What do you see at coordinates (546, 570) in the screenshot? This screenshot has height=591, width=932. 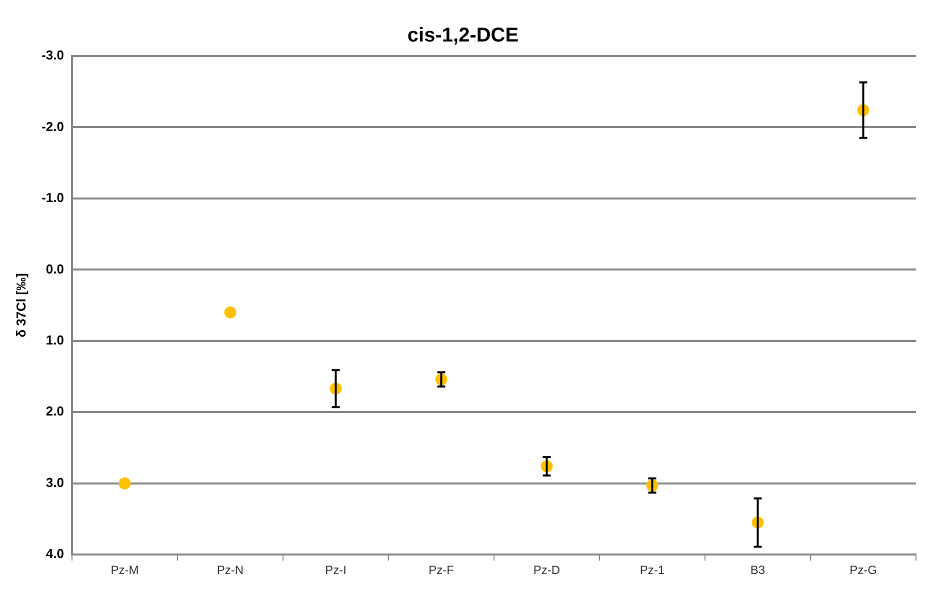 I see `x-tick-label: Pz-D` at bounding box center [546, 570].